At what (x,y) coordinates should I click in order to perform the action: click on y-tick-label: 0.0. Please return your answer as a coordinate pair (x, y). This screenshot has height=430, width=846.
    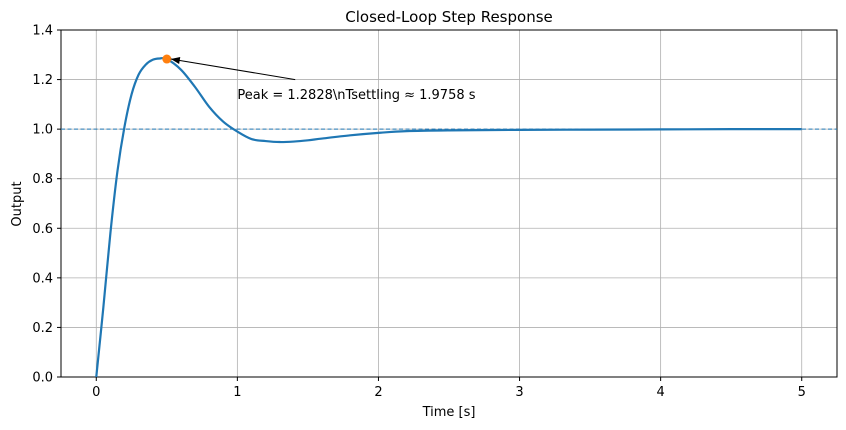
    Looking at the image, I should click on (42, 378).